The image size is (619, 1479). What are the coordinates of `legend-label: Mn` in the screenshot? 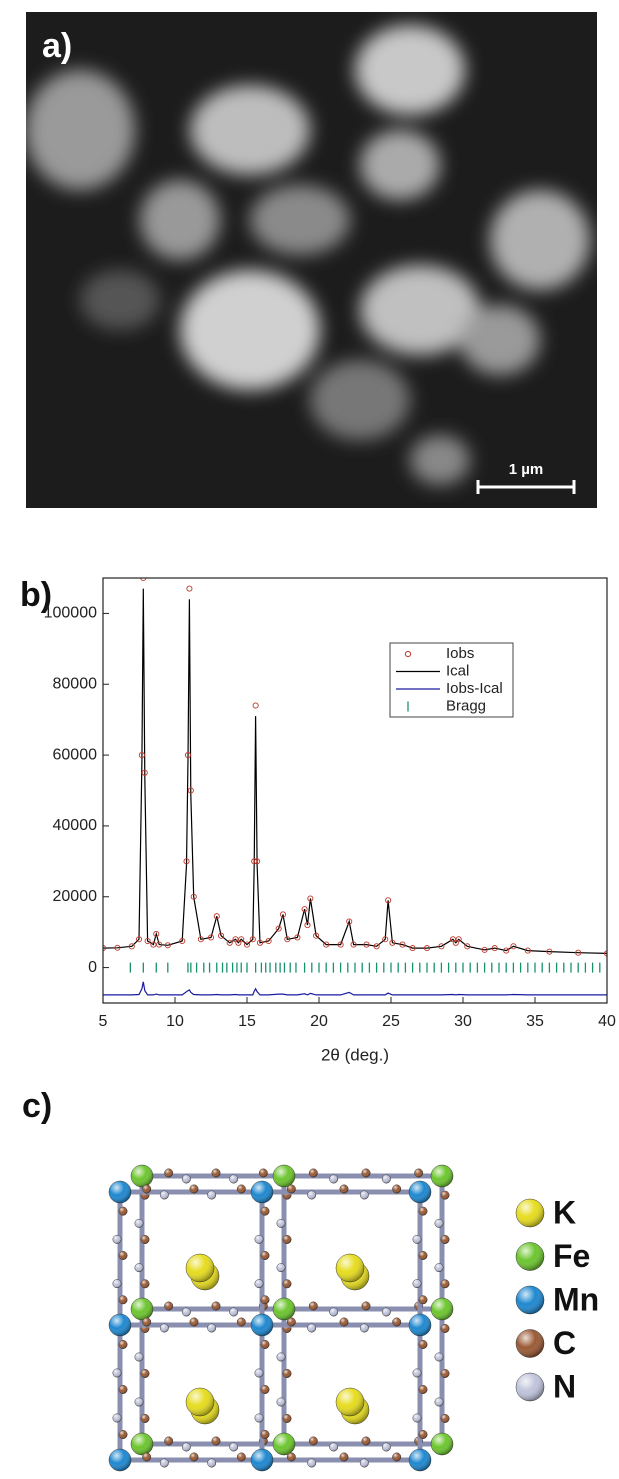 It's located at (576, 1299).